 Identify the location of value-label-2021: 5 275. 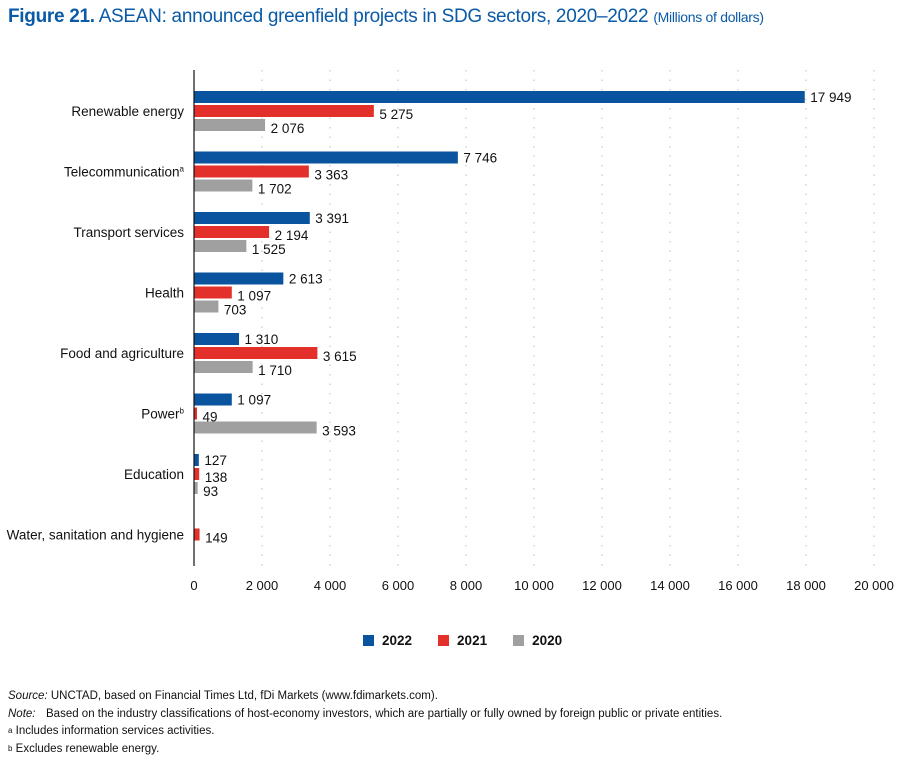
(396, 114).